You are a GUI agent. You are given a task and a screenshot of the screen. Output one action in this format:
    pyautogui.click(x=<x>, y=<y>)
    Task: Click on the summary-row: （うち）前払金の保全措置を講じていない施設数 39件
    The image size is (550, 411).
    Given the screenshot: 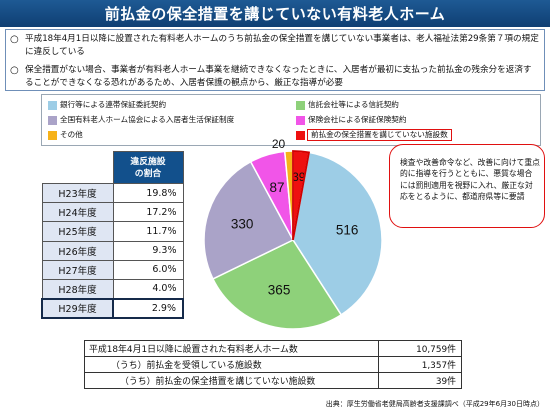 What is the action you would take?
    pyautogui.click(x=273, y=380)
    